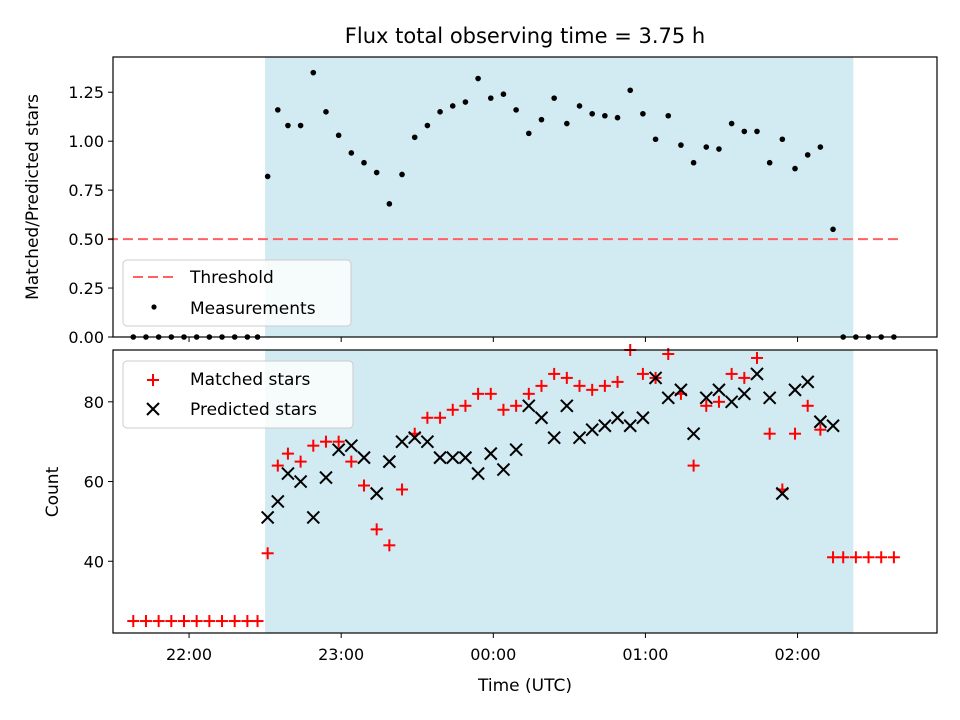  I want to click on top-y-tick-label: 0.00, so click(86, 337).